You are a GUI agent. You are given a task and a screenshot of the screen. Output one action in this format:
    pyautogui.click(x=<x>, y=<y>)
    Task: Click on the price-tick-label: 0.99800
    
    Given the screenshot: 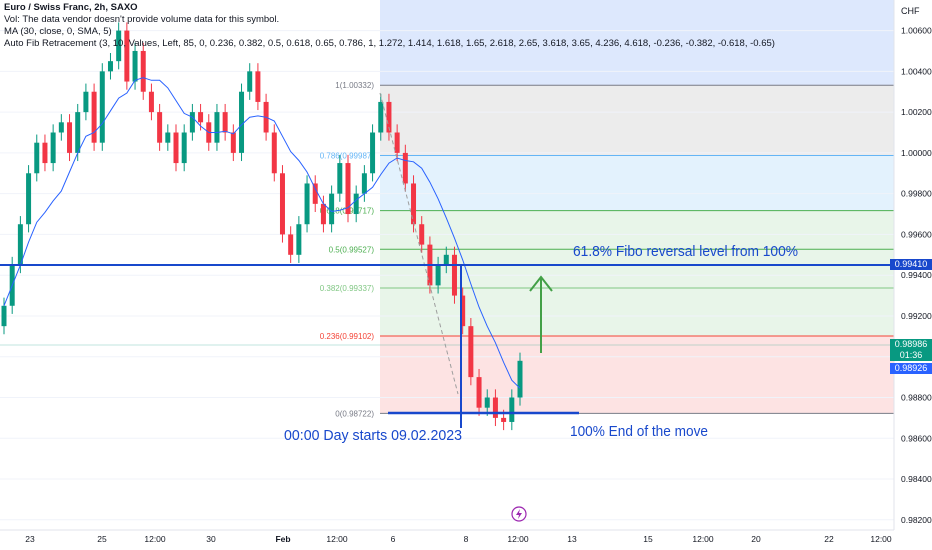 What is the action you would take?
    pyautogui.click(x=916, y=194)
    